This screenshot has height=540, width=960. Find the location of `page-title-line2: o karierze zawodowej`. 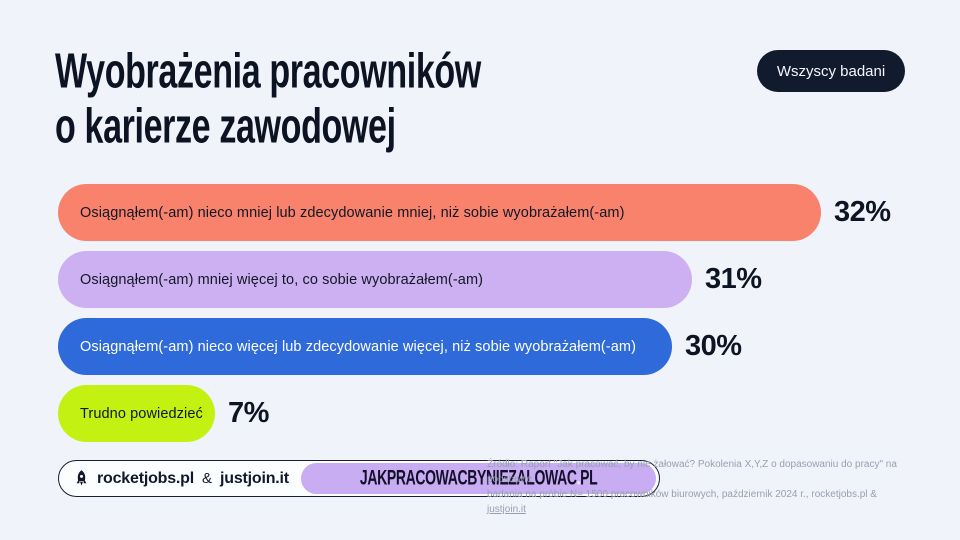

page-title-line2: o karierze zawodowej is located at coordinates (225, 126).